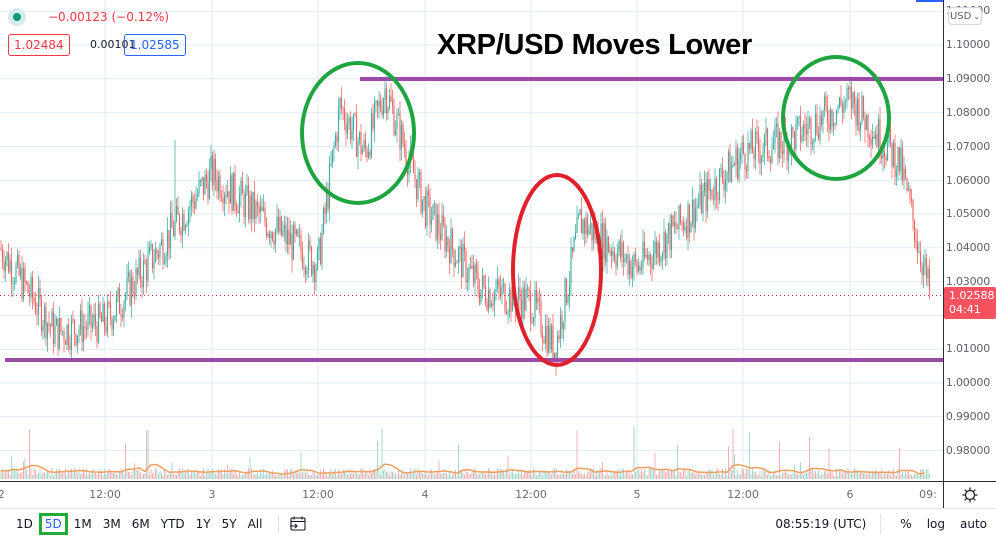  Describe the element at coordinates (967, 180) in the screenshot. I see `price-tick: 1.06000` at that location.